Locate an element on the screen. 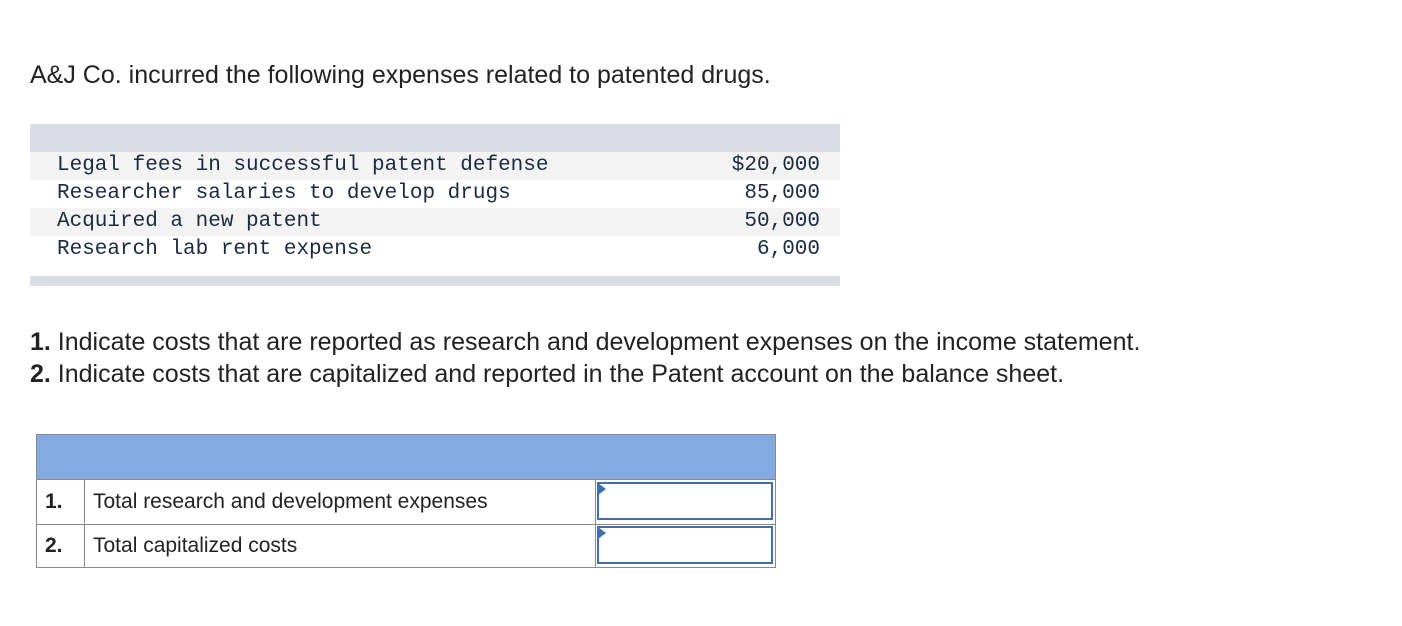  expense-description: Researcher salaries to develop drugs is located at coordinates (284, 193).